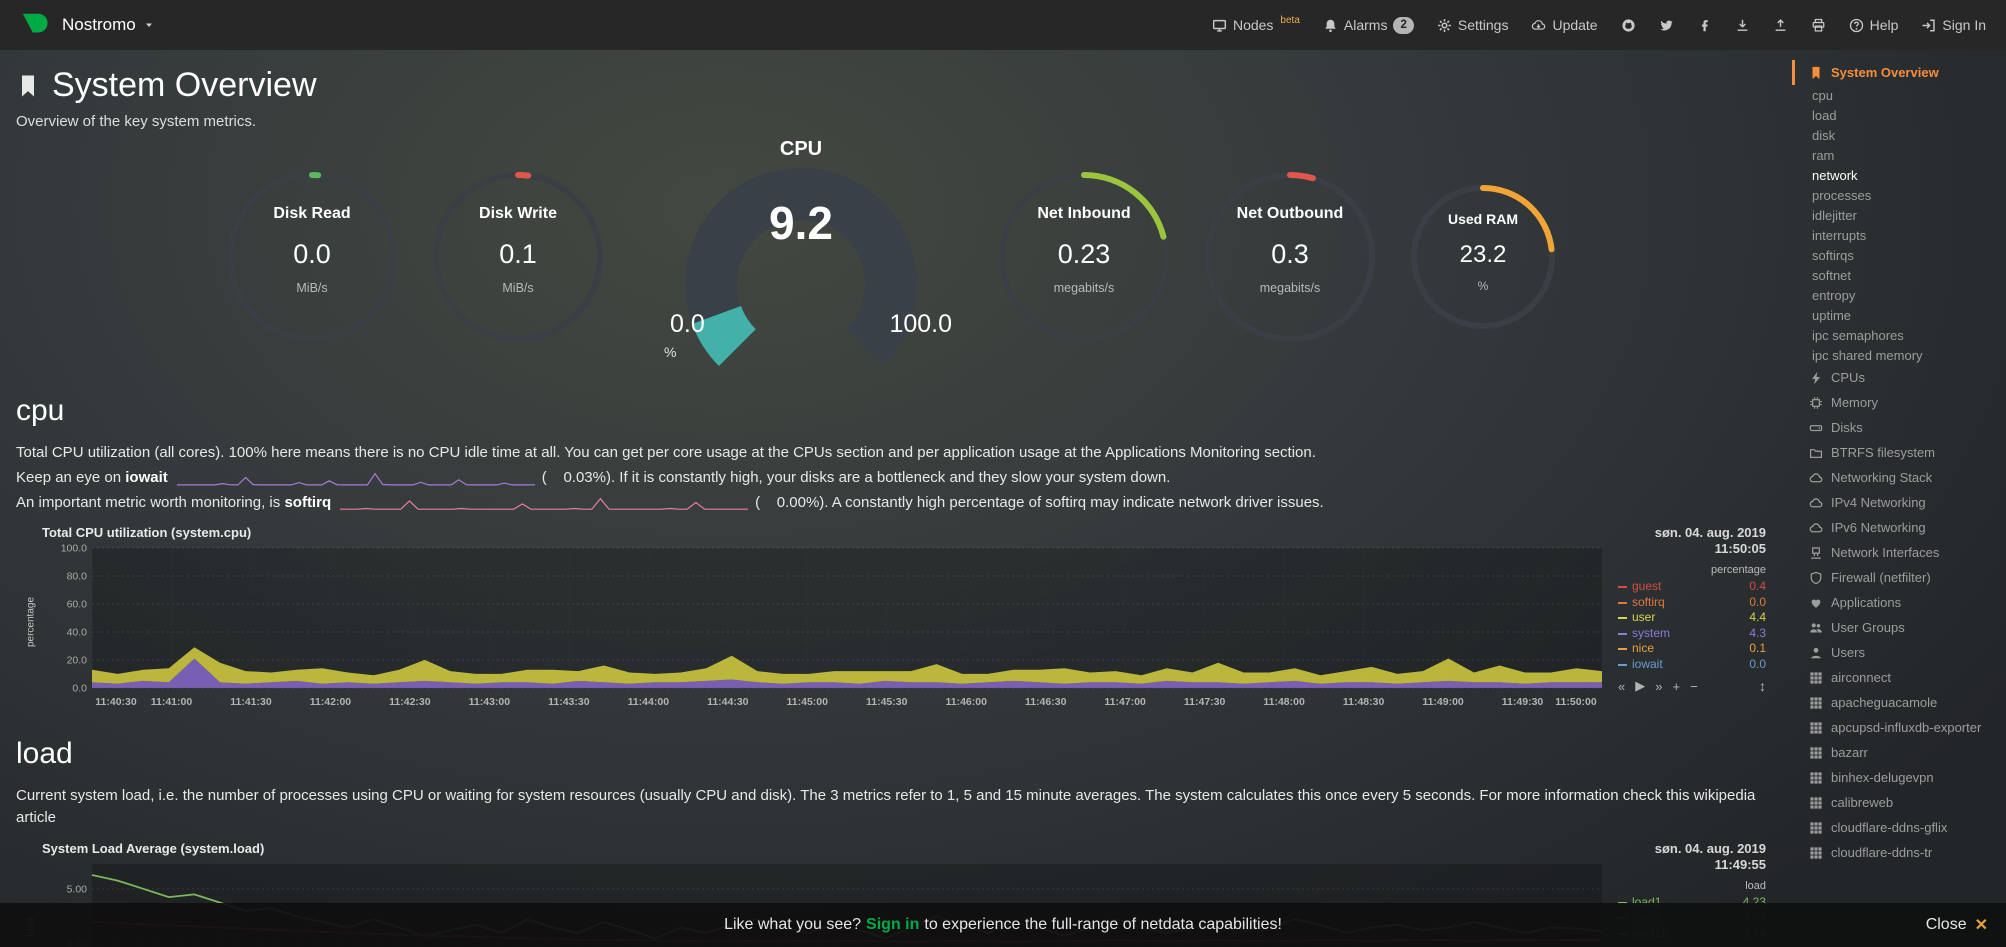 This screenshot has width=2006, height=947. Describe the element at coordinates (1692, 649) in the screenshot. I see `legend-row-nice: nice 0.1` at that location.